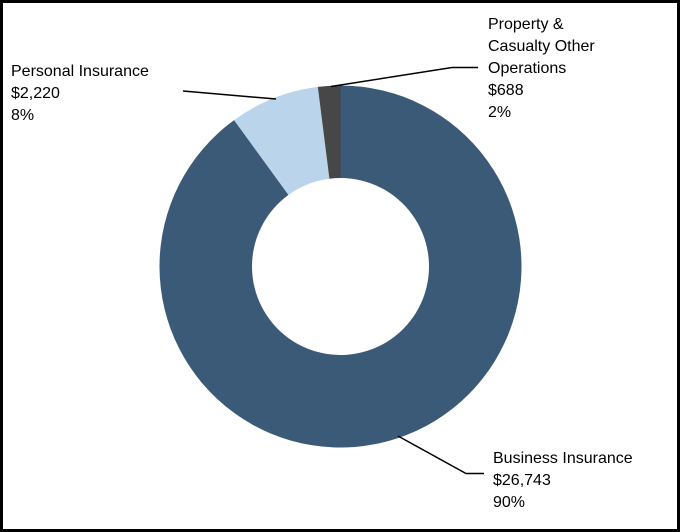  Describe the element at coordinates (404, 77) in the screenshot. I see `leader-line-property-casualty-other-operations` at that location.